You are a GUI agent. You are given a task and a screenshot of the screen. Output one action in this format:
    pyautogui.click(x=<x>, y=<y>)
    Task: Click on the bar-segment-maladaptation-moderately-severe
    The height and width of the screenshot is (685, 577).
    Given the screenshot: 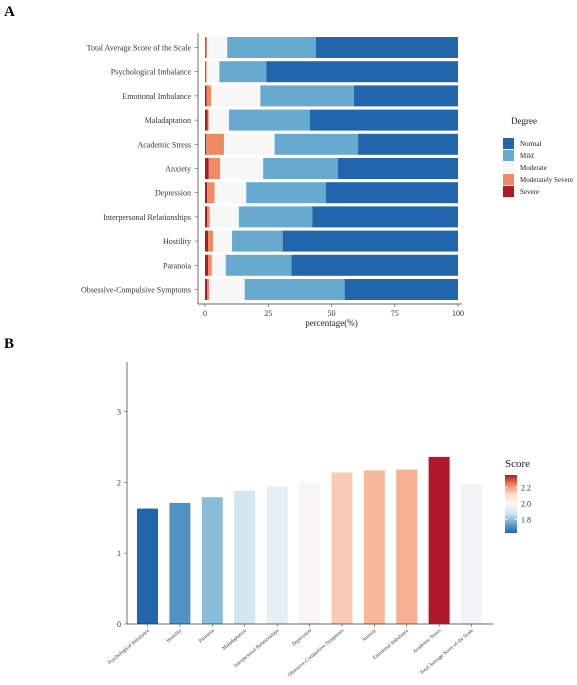 What is the action you would take?
    pyautogui.click(x=208, y=120)
    